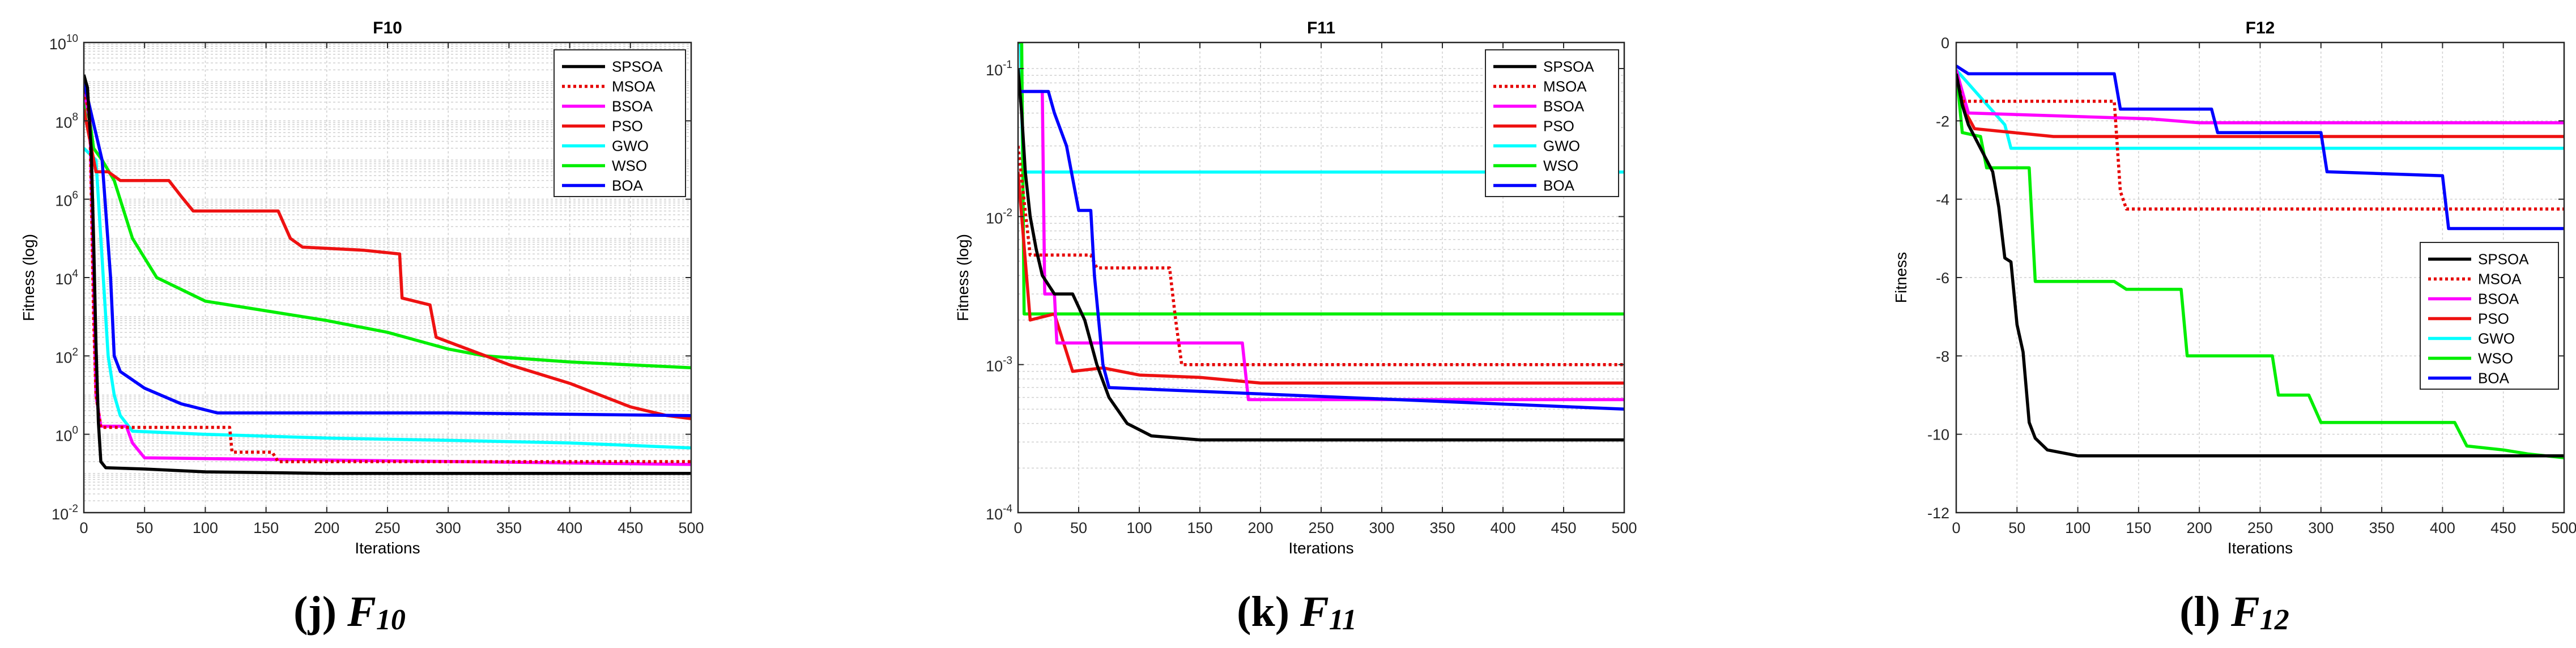 The width and height of the screenshot is (2576, 648). Describe the element at coordinates (75, 117) in the screenshot. I see `y-tick-exponent: 8` at that location.